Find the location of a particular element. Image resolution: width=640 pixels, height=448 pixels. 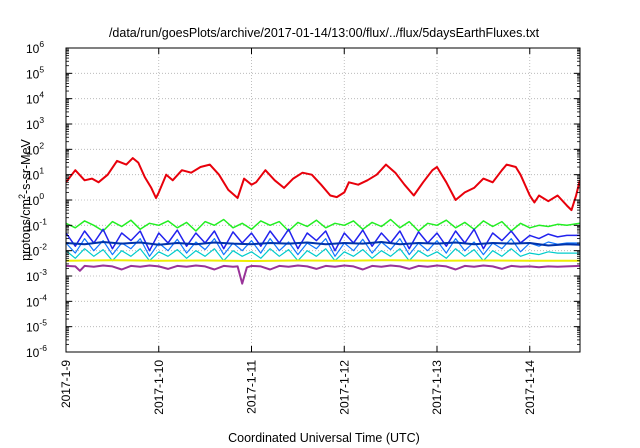

x-axis-label: Coordinated Universal Time (UTC) is located at coordinates (324, 438).